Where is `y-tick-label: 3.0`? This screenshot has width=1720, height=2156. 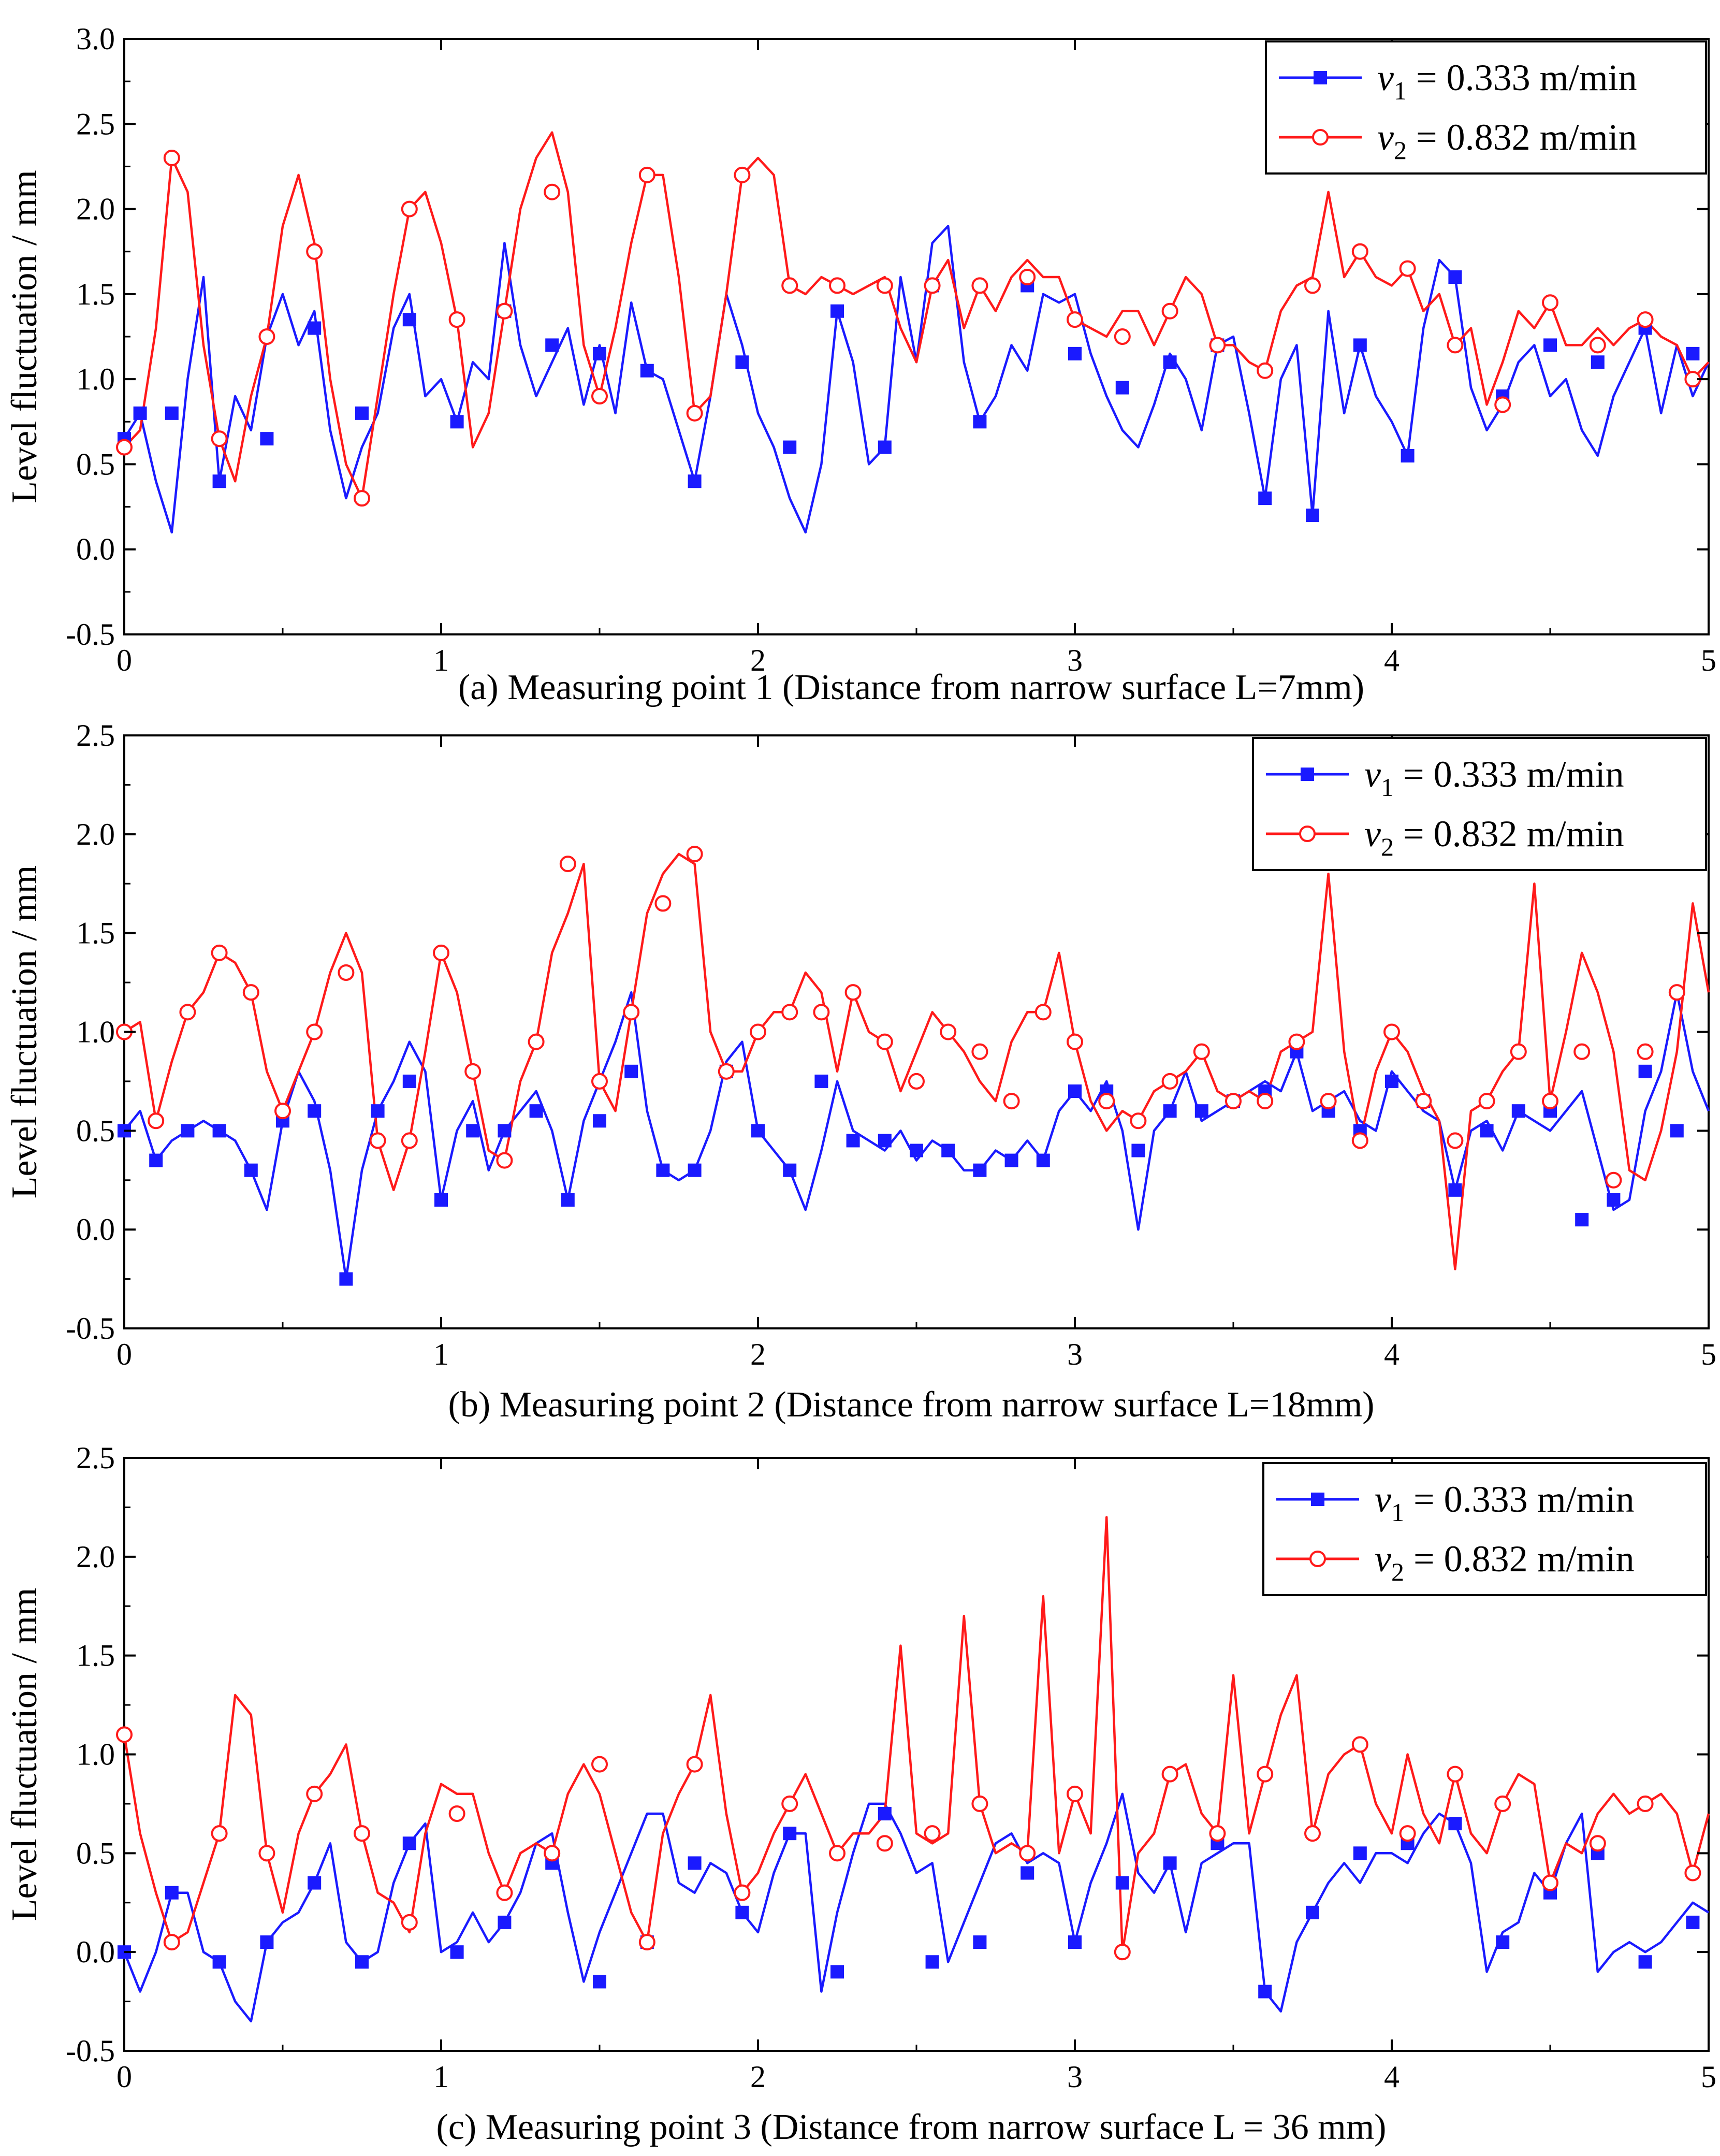
y-tick-label: 3.0 is located at coordinates (95, 39).